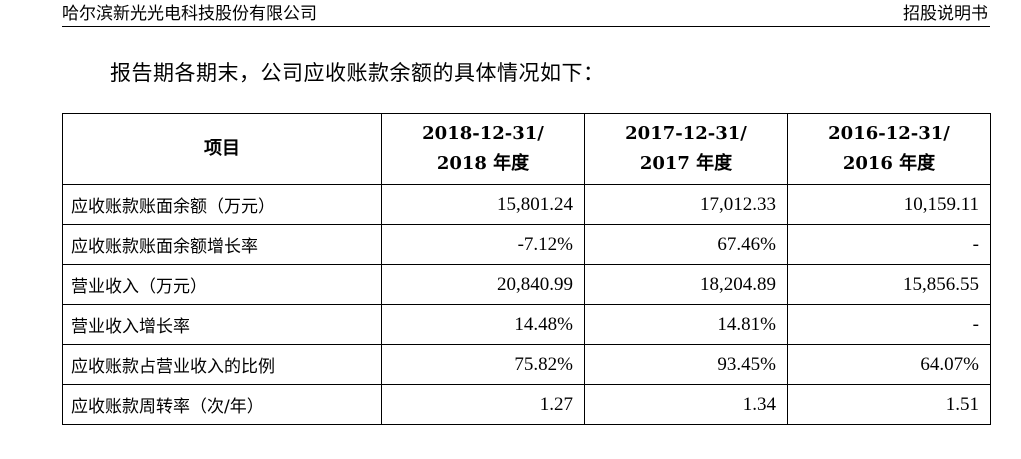 Image resolution: width=1021 pixels, height=459 pixels. What do you see at coordinates (222, 149) in the screenshot?
I see `item-column-header: 项目` at bounding box center [222, 149].